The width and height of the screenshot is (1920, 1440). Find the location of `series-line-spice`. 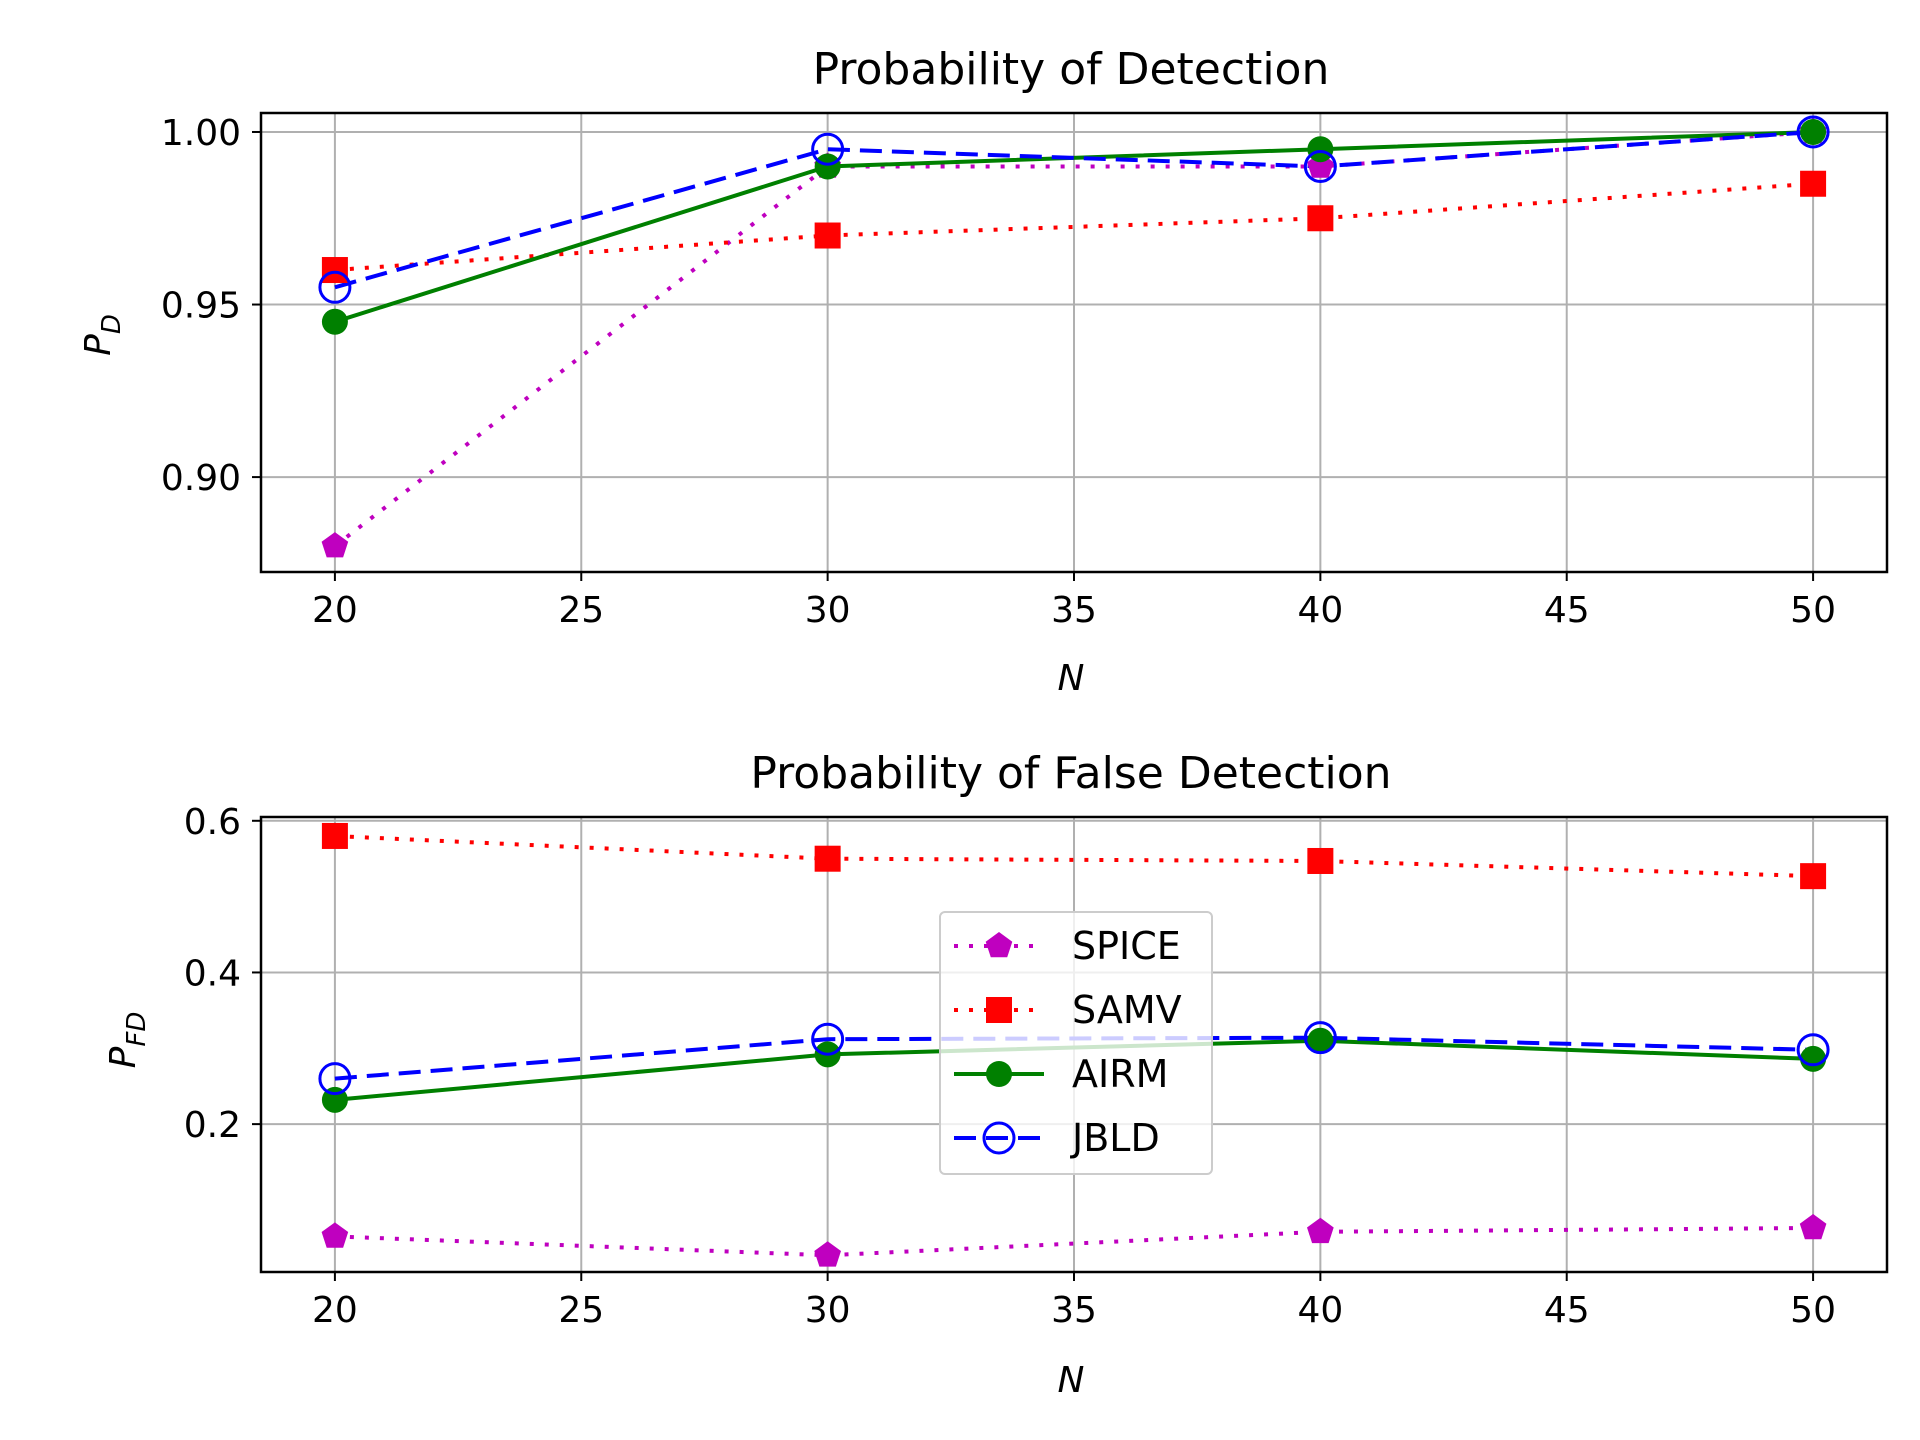

series-line-spice is located at coordinates (1074, 1242).